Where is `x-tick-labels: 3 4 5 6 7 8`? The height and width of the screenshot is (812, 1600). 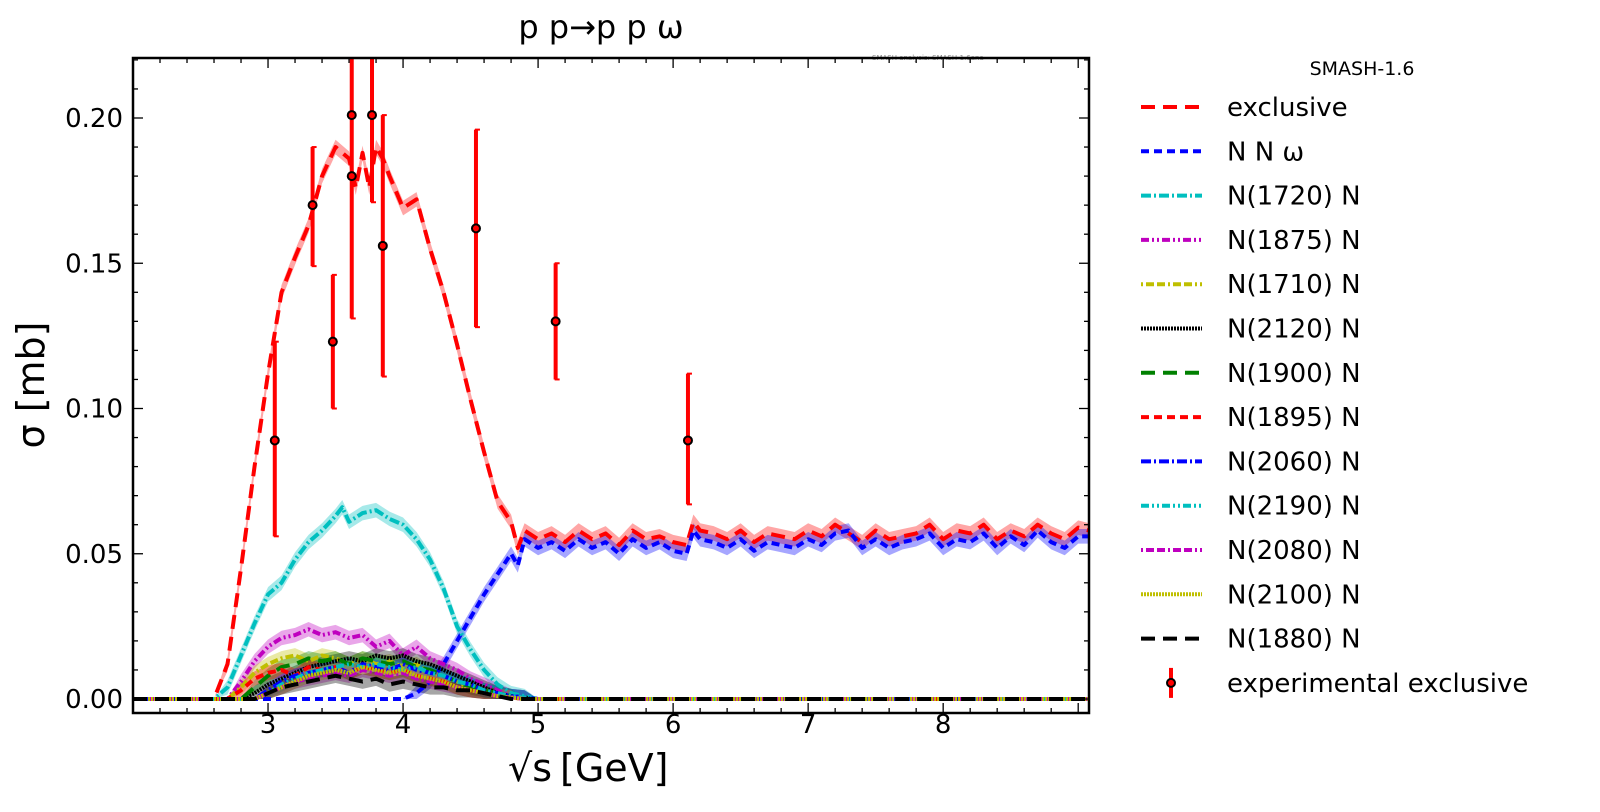
x-tick-labels: 3 4 5 6 7 8 is located at coordinates (606, 725).